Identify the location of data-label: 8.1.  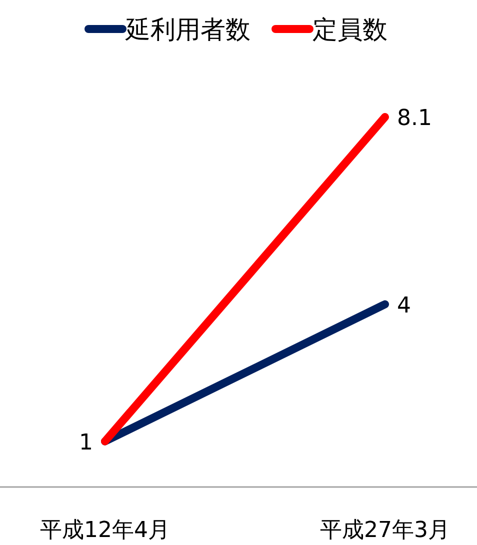
(414, 118).